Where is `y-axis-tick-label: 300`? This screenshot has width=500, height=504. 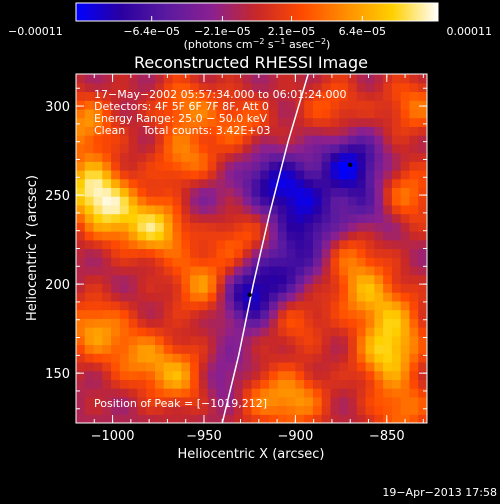 y-axis-tick-label: 300 is located at coordinates (57, 107).